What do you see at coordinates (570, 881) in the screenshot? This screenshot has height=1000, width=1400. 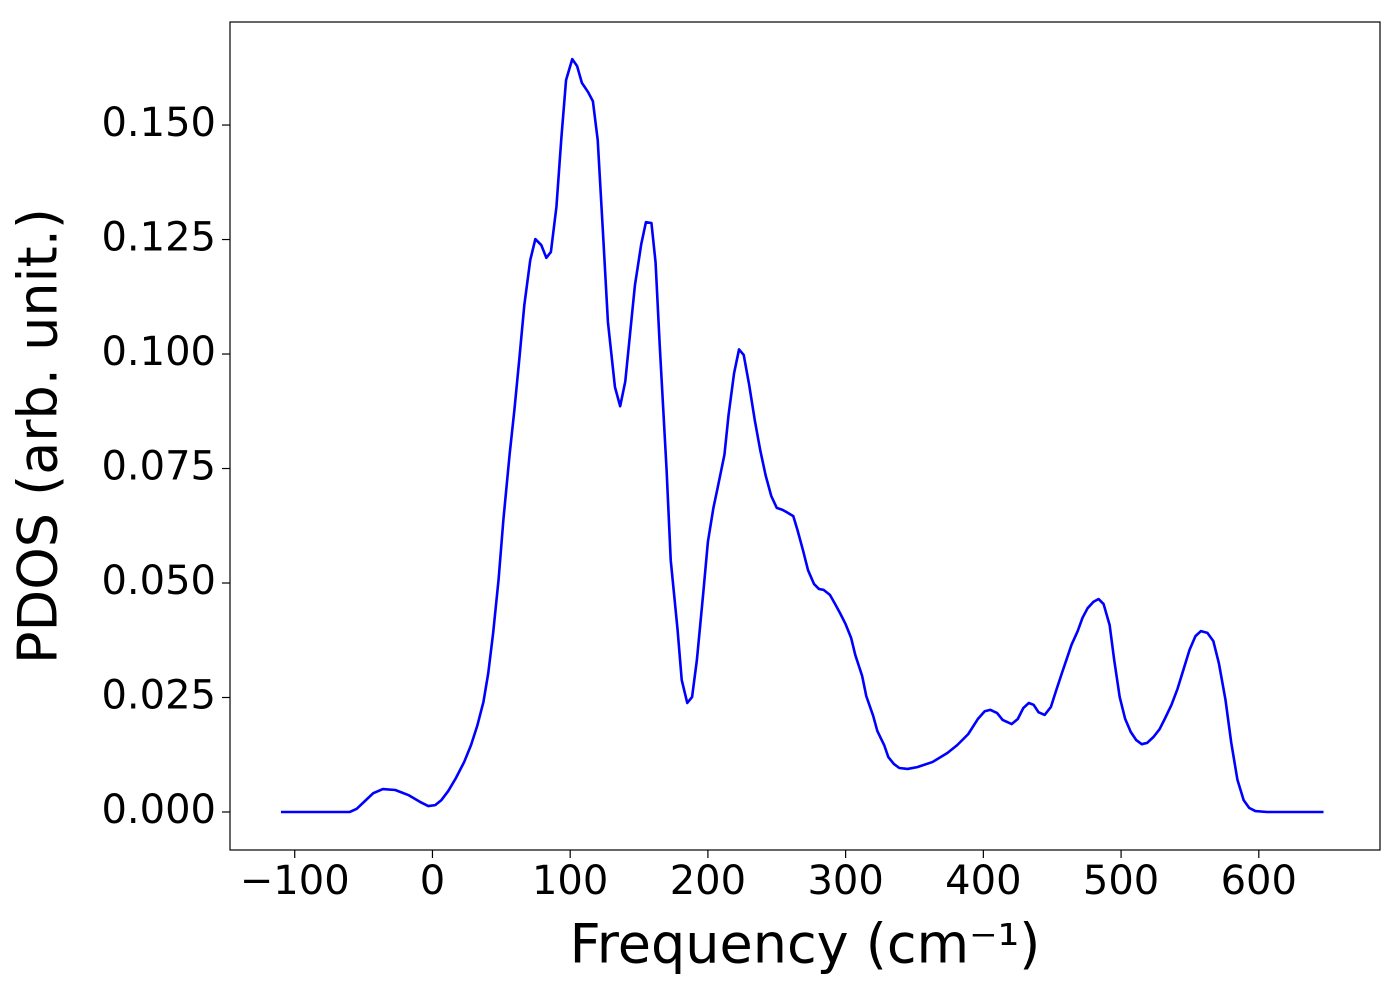 I see `x-tick-label: 100` at bounding box center [570, 881].